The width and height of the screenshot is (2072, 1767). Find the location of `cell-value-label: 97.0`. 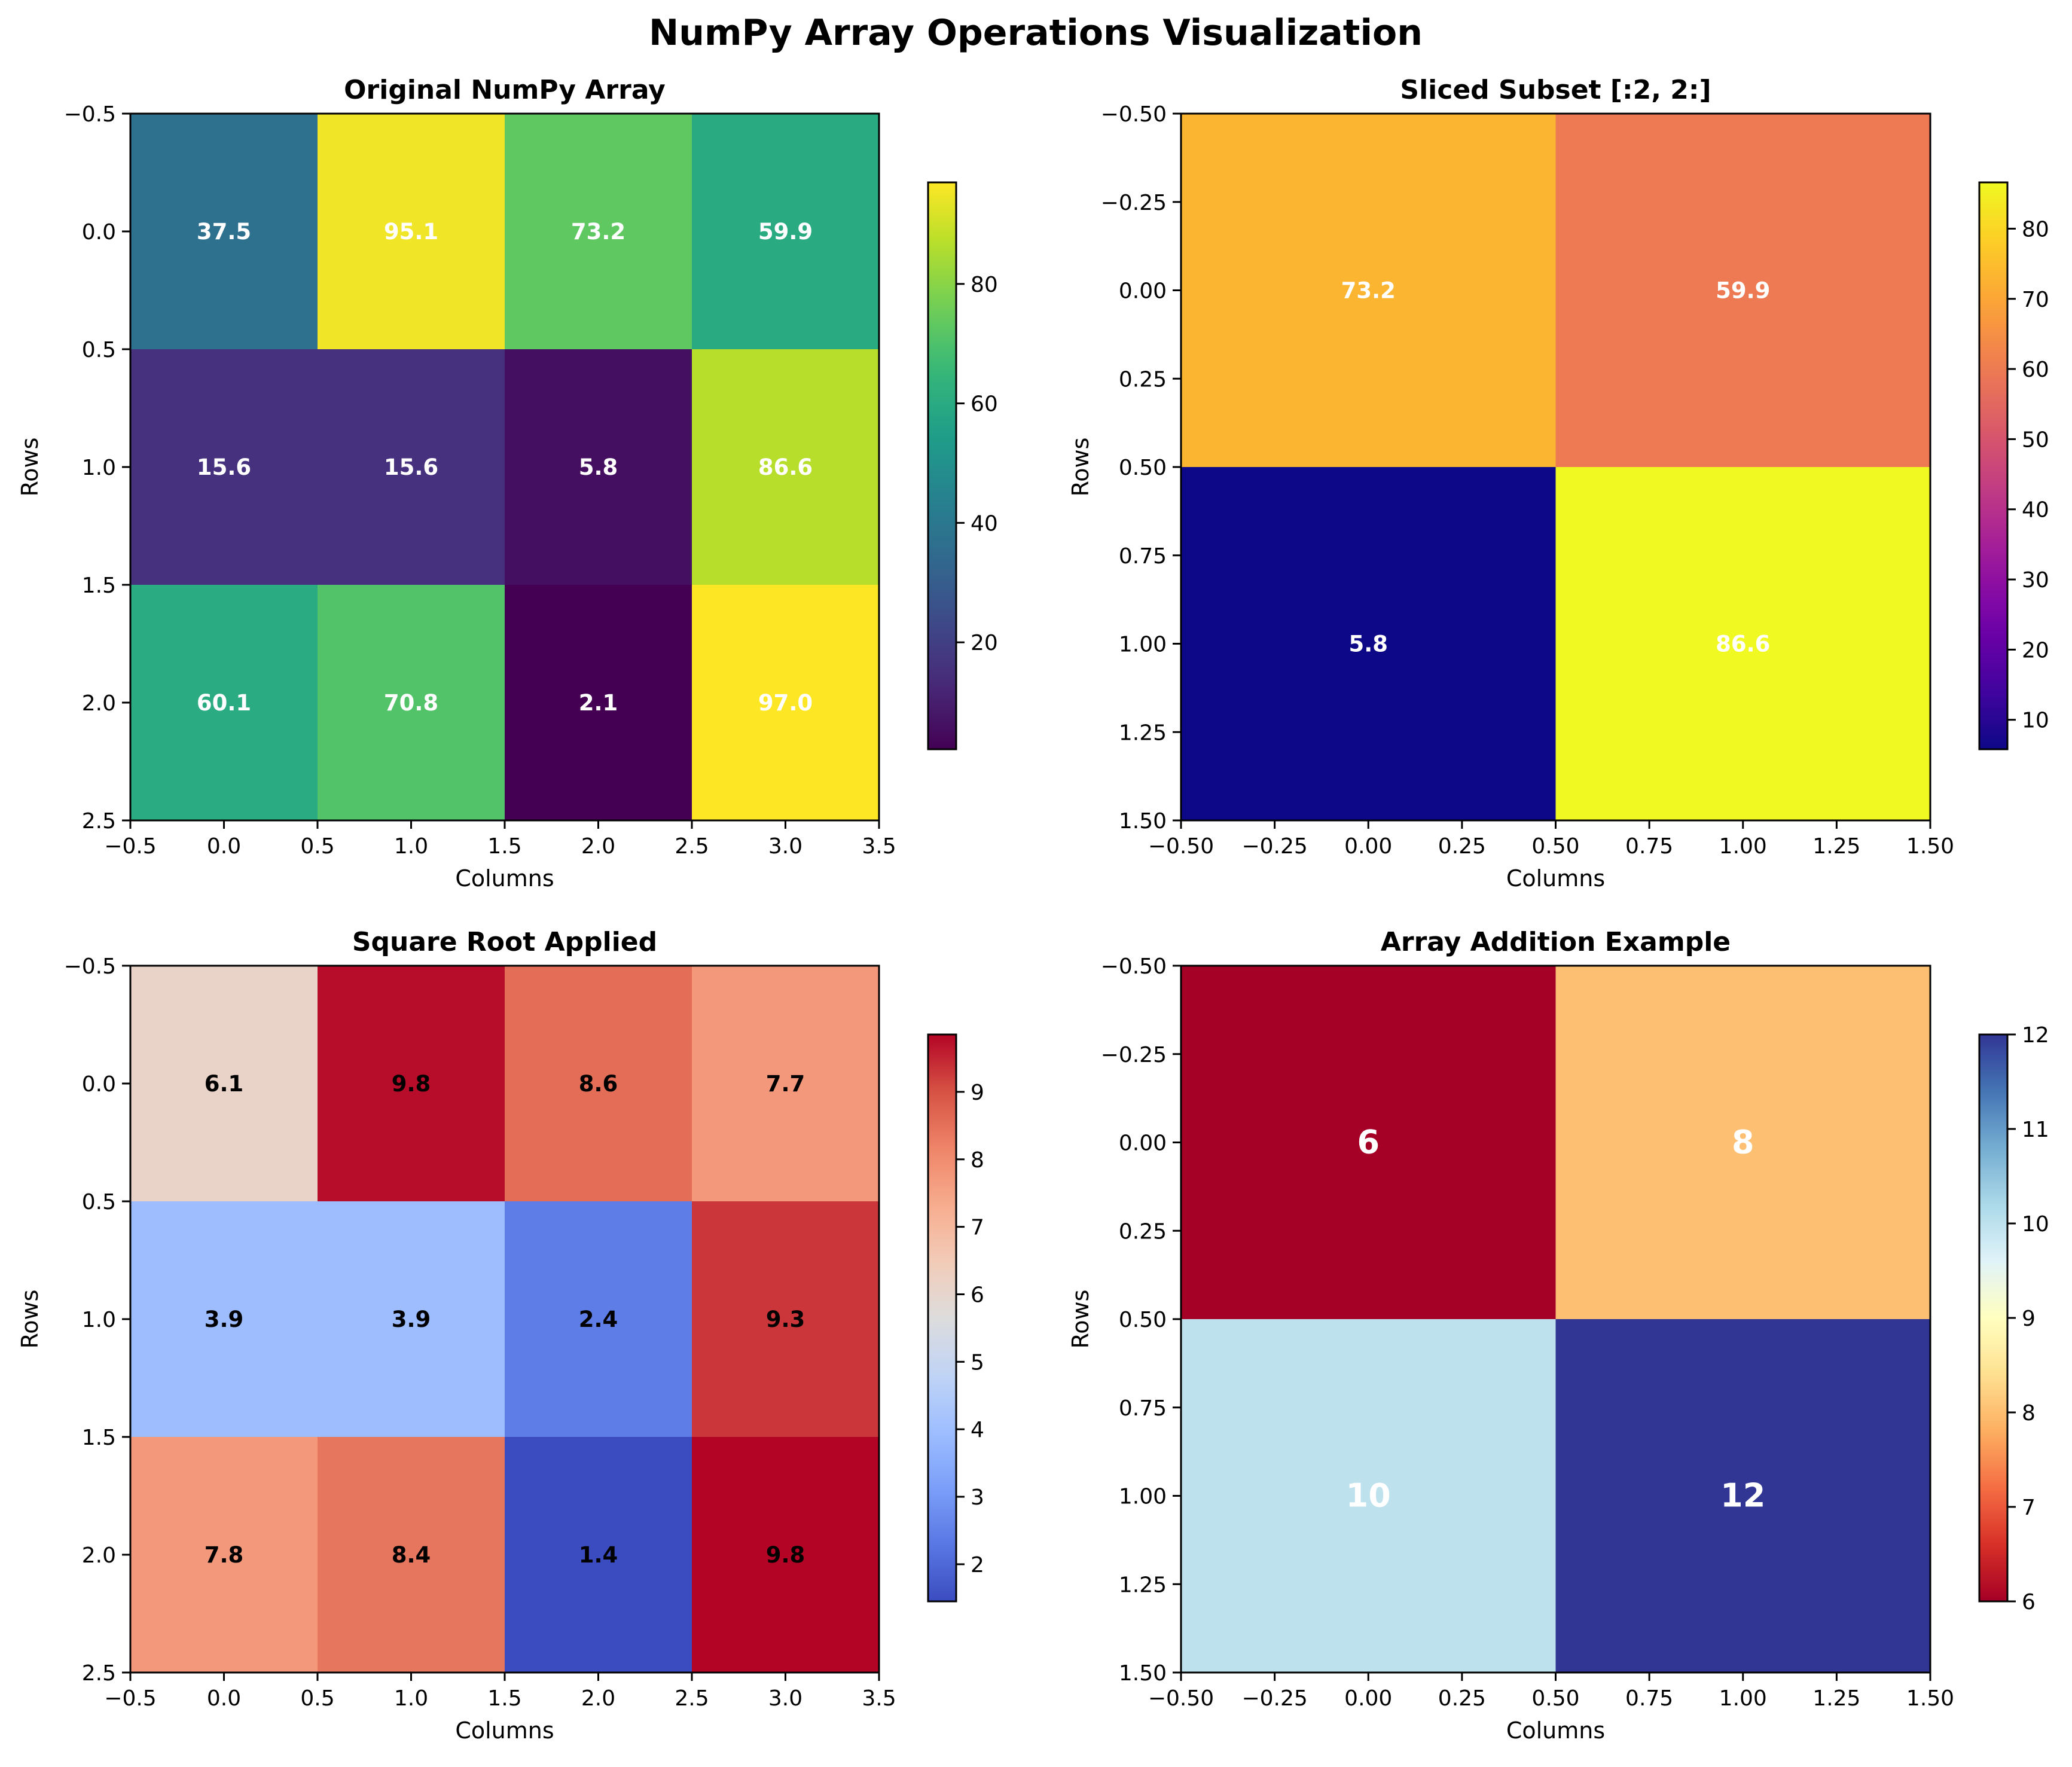

cell-value-label: 97.0 is located at coordinates (785, 703).